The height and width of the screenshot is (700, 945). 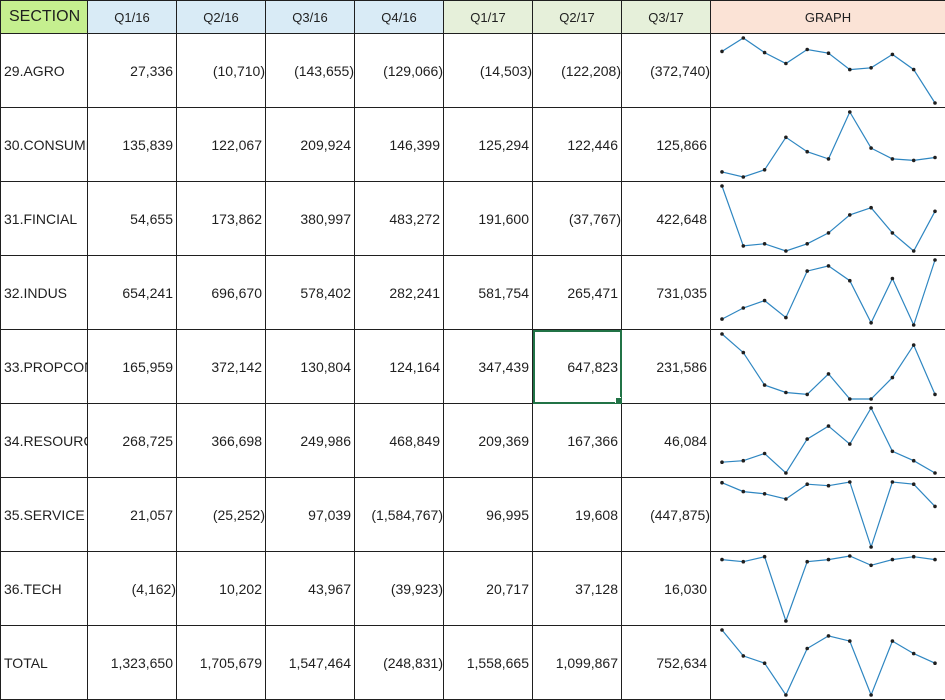 I want to click on value-cell: 16,030, so click(x=666, y=589).